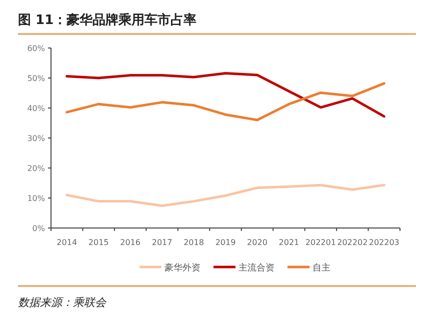 This screenshot has height=323, width=426. I want to click on x-tick-label: 202201, so click(320, 242).